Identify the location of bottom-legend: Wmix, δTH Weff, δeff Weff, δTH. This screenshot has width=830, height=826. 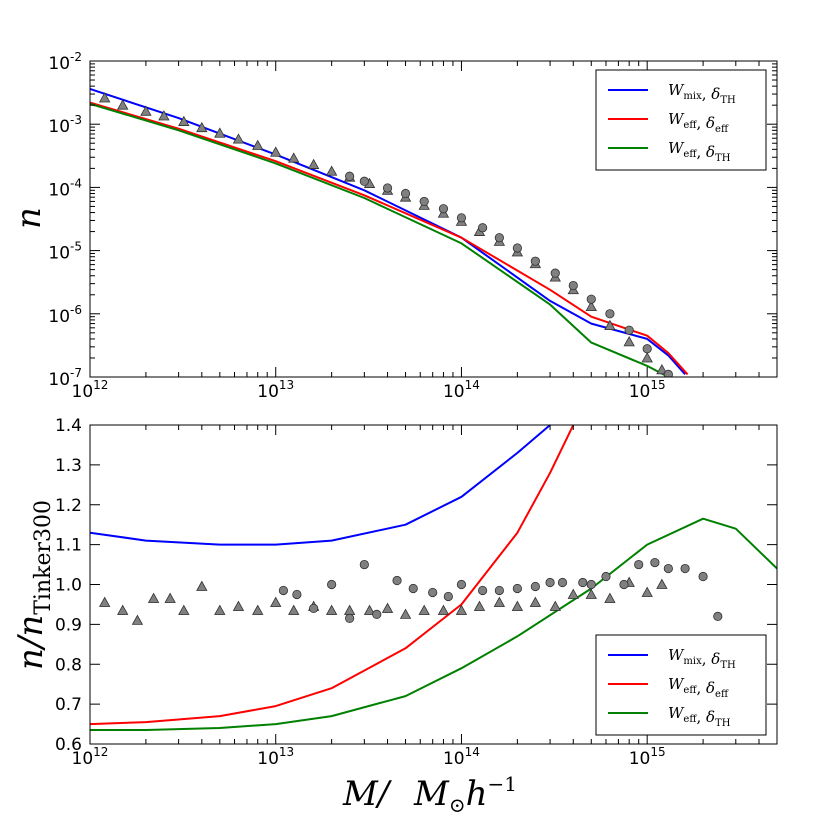
(681, 685).